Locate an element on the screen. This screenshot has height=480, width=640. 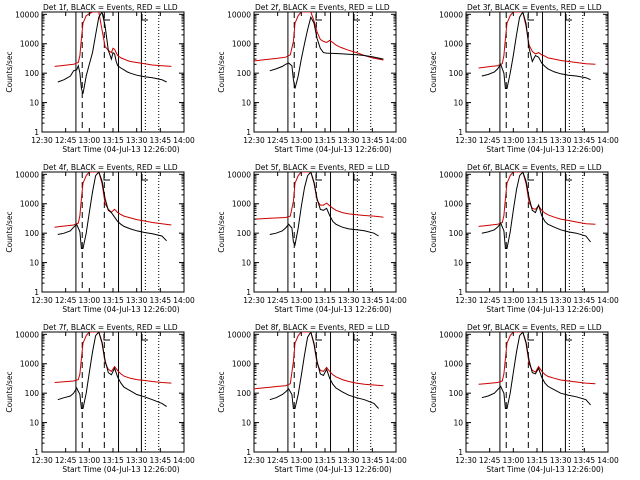
panel-title: Det 5f, BLACK = Events, RED = LLD is located at coordinates (322, 167).